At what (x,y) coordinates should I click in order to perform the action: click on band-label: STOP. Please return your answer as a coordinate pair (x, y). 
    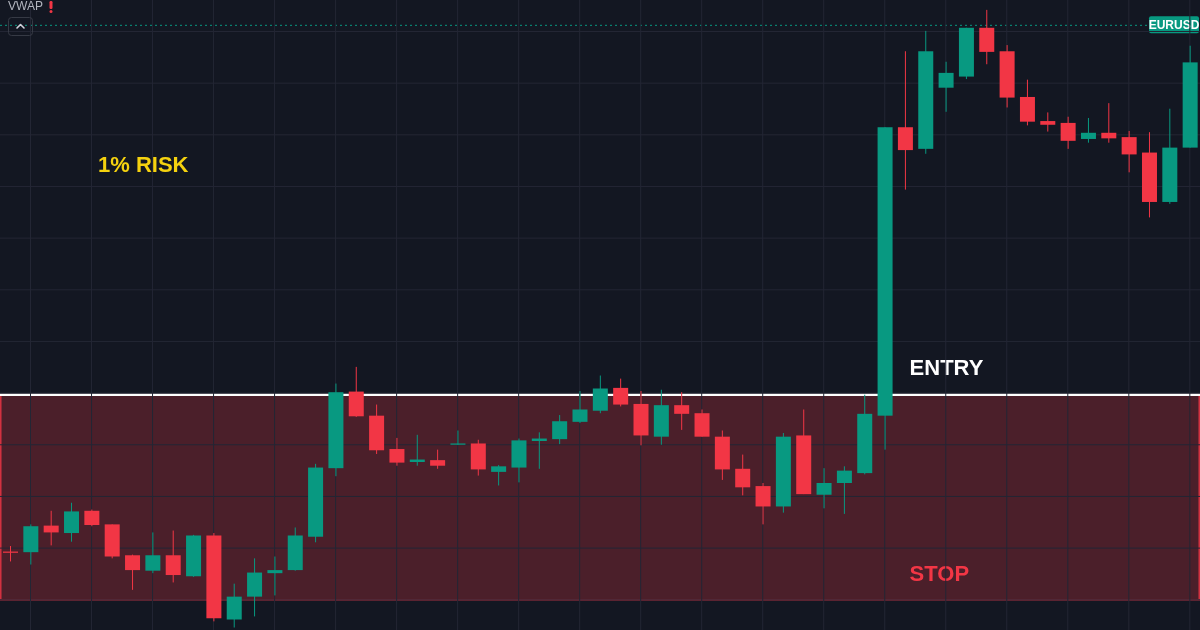
    Looking at the image, I should click on (939, 573).